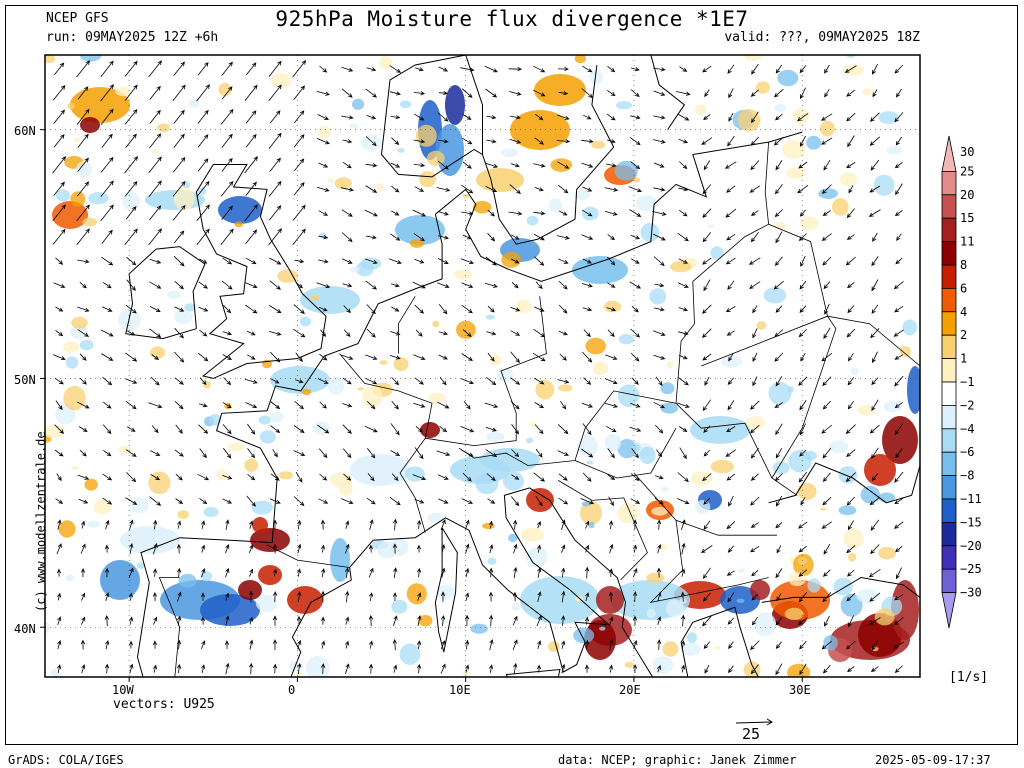 The width and height of the screenshot is (1024, 768). What do you see at coordinates (967, 195) in the screenshot?
I see `colorbar-label: 20` at bounding box center [967, 195].